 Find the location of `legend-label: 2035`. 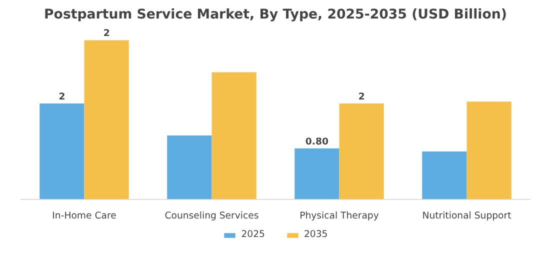

legend-label: 2035 is located at coordinates (316, 234).